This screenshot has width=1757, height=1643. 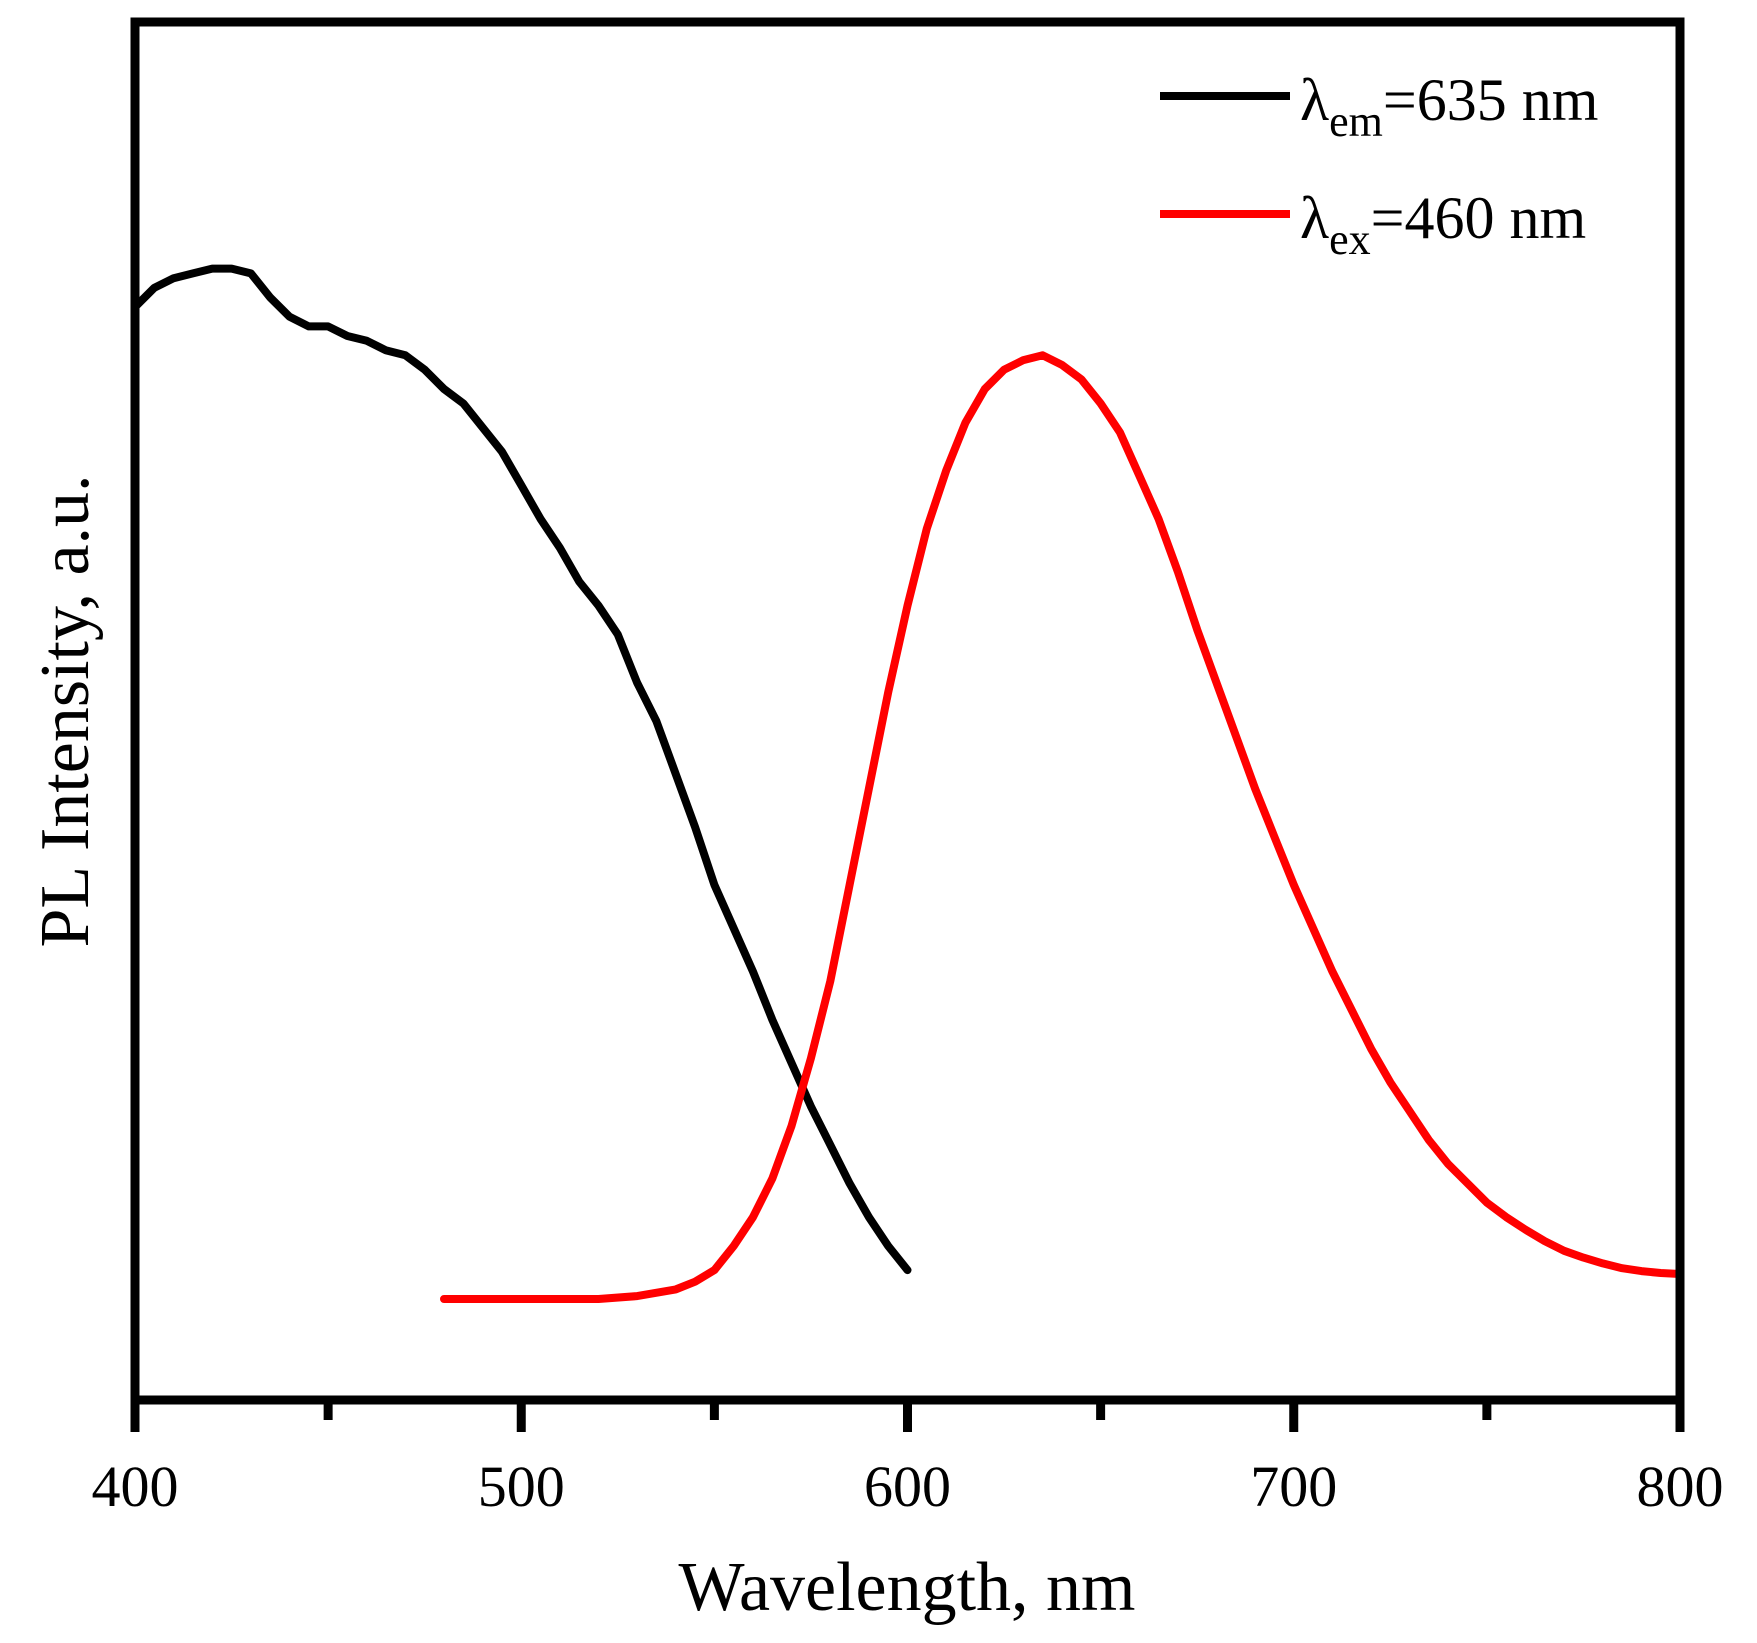 What do you see at coordinates (1449, 106) in the screenshot?
I see `legend-label-1: λem=635 nm` at bounding box center [1449, 106].